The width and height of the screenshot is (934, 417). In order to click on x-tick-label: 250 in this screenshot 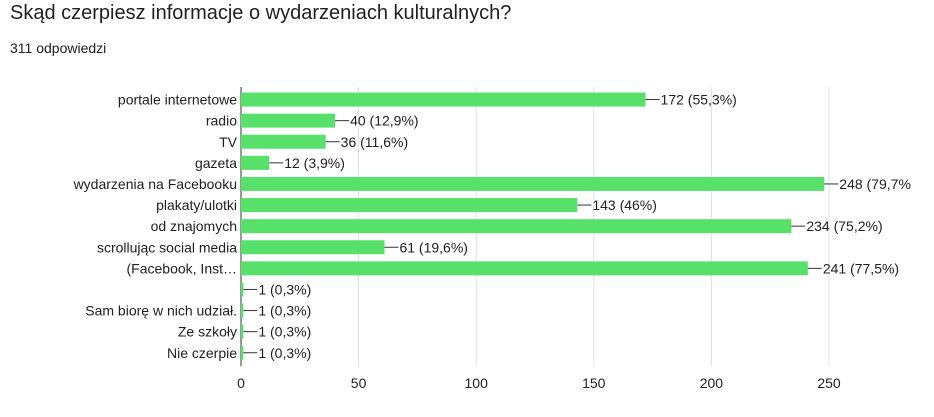, I will do `click(829, 383)`.